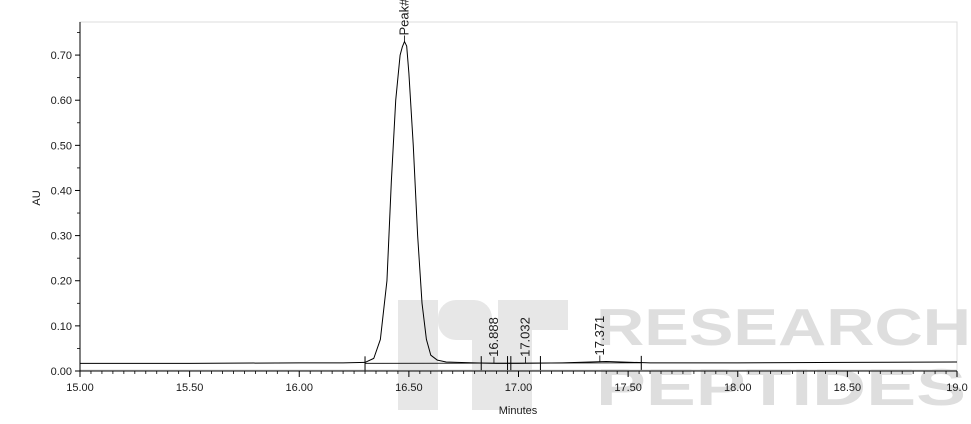 The image size is (971, 424). What do you see at coordinates (80, 388) in the screenshot?
I see `x-tick-label: 15.00` at bounding box center [80, 388].